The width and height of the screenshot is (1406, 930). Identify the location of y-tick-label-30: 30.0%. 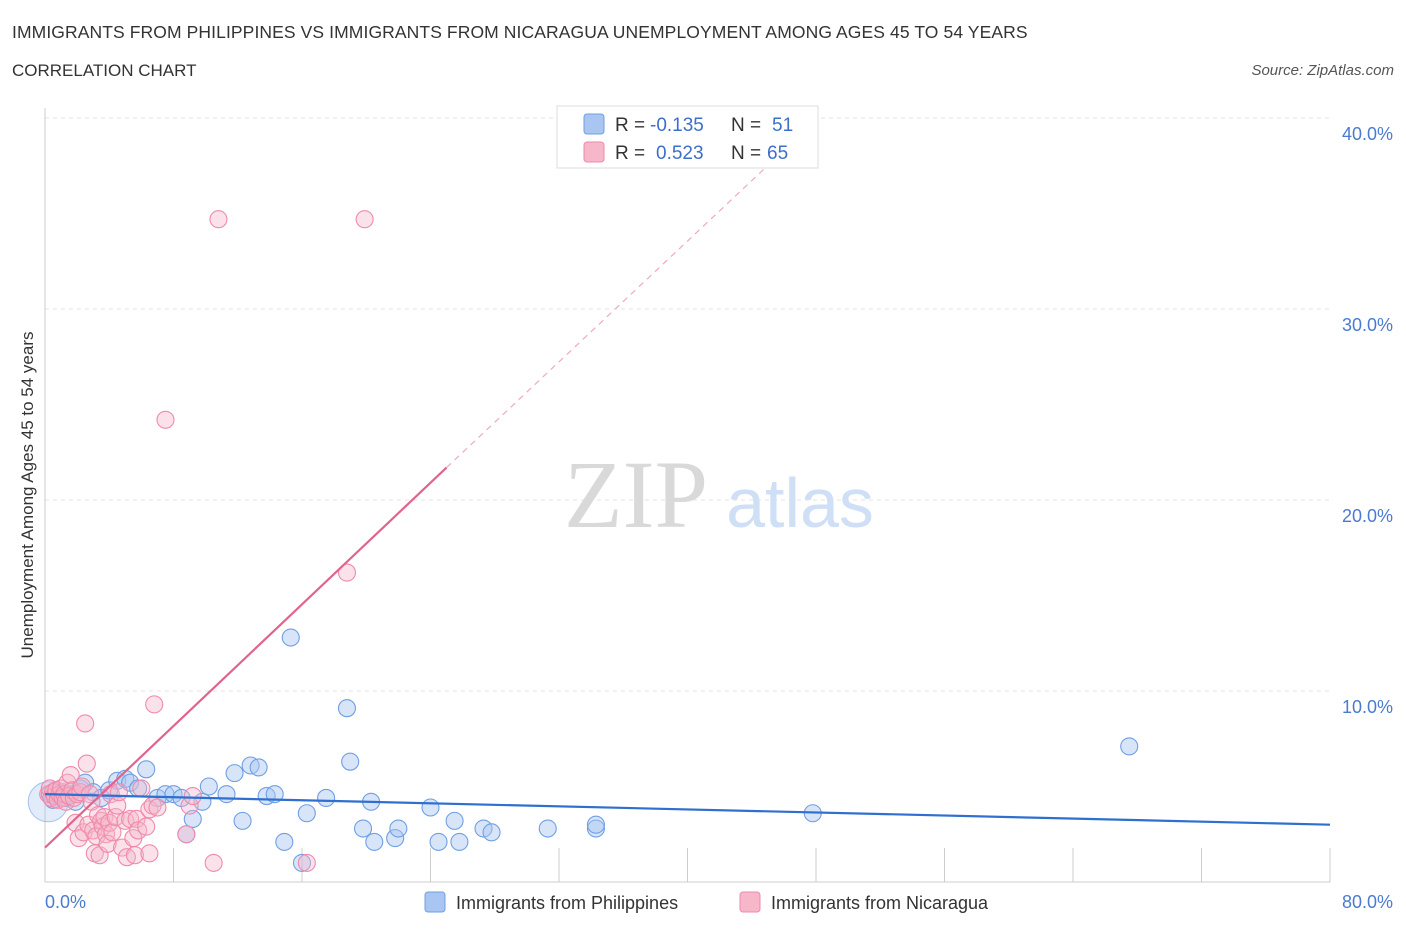
(1367, 325).